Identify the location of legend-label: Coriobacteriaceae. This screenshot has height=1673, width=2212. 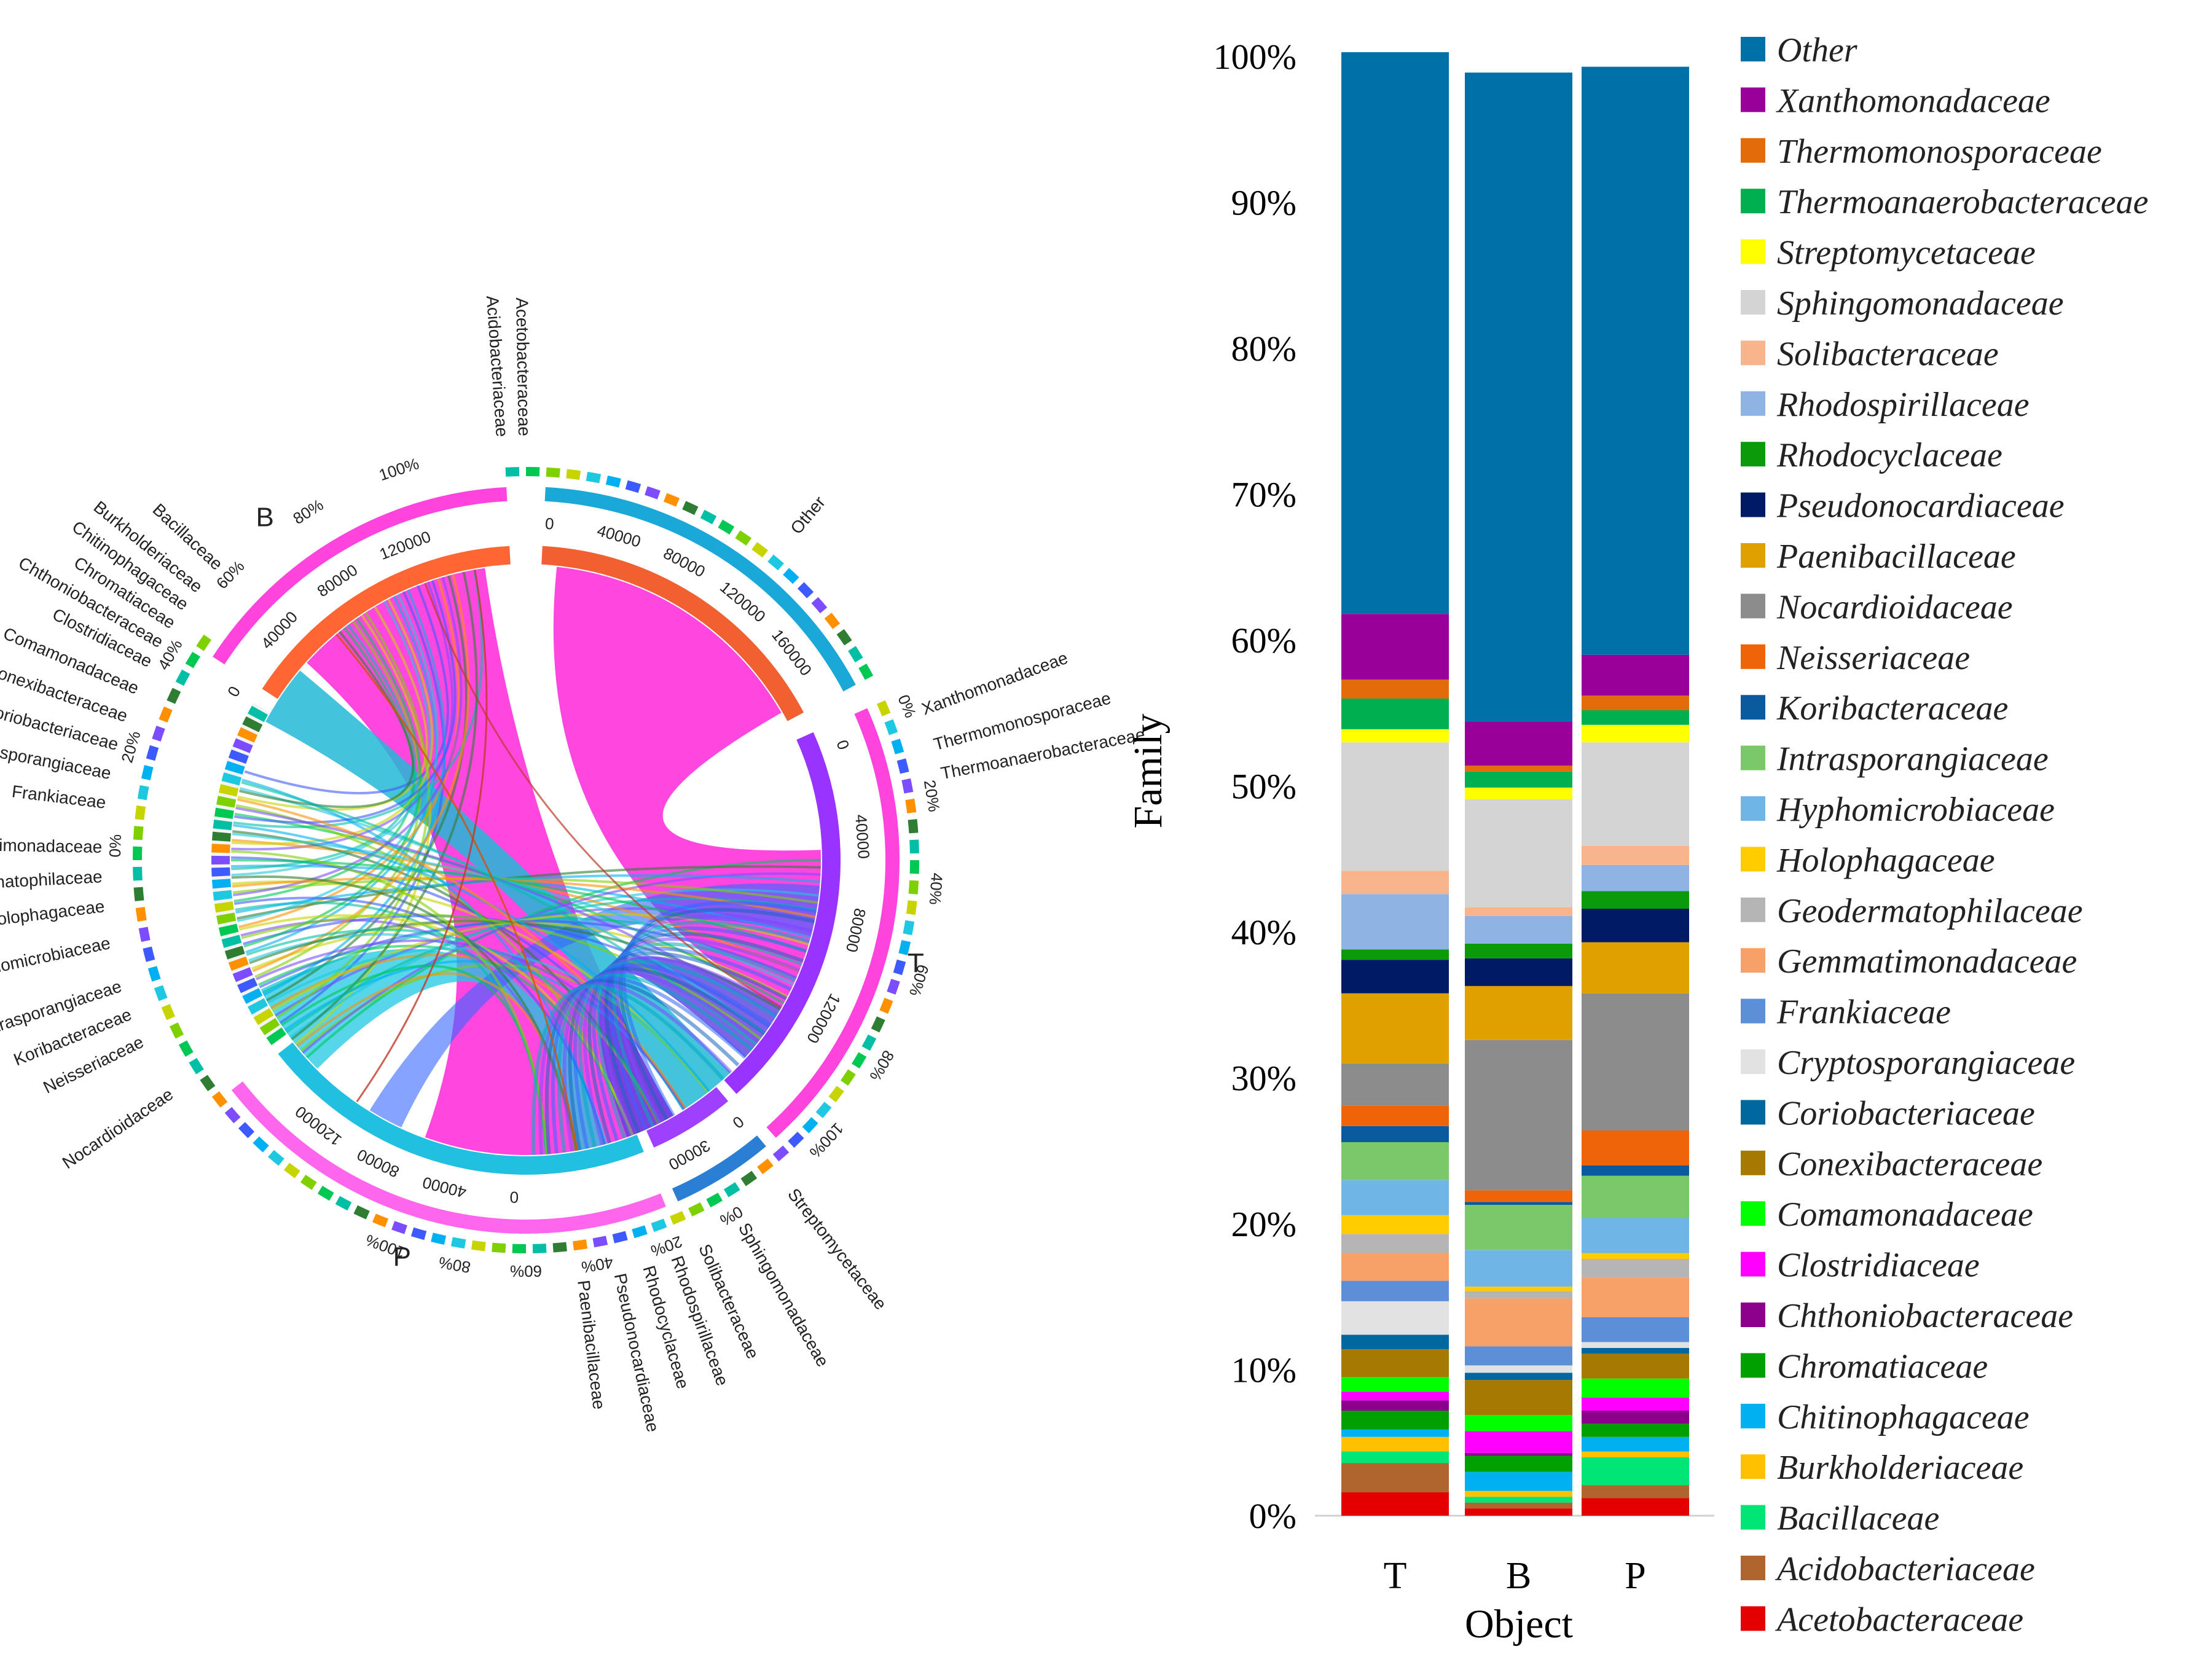
(1906, 1113).